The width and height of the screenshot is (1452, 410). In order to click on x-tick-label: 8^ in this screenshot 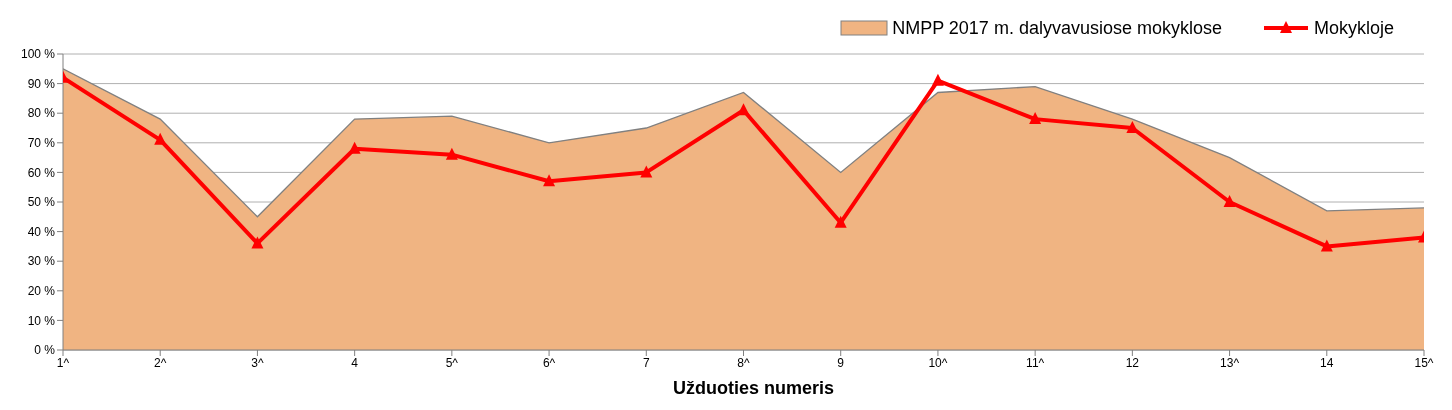, I will do `click(744, 362)`.